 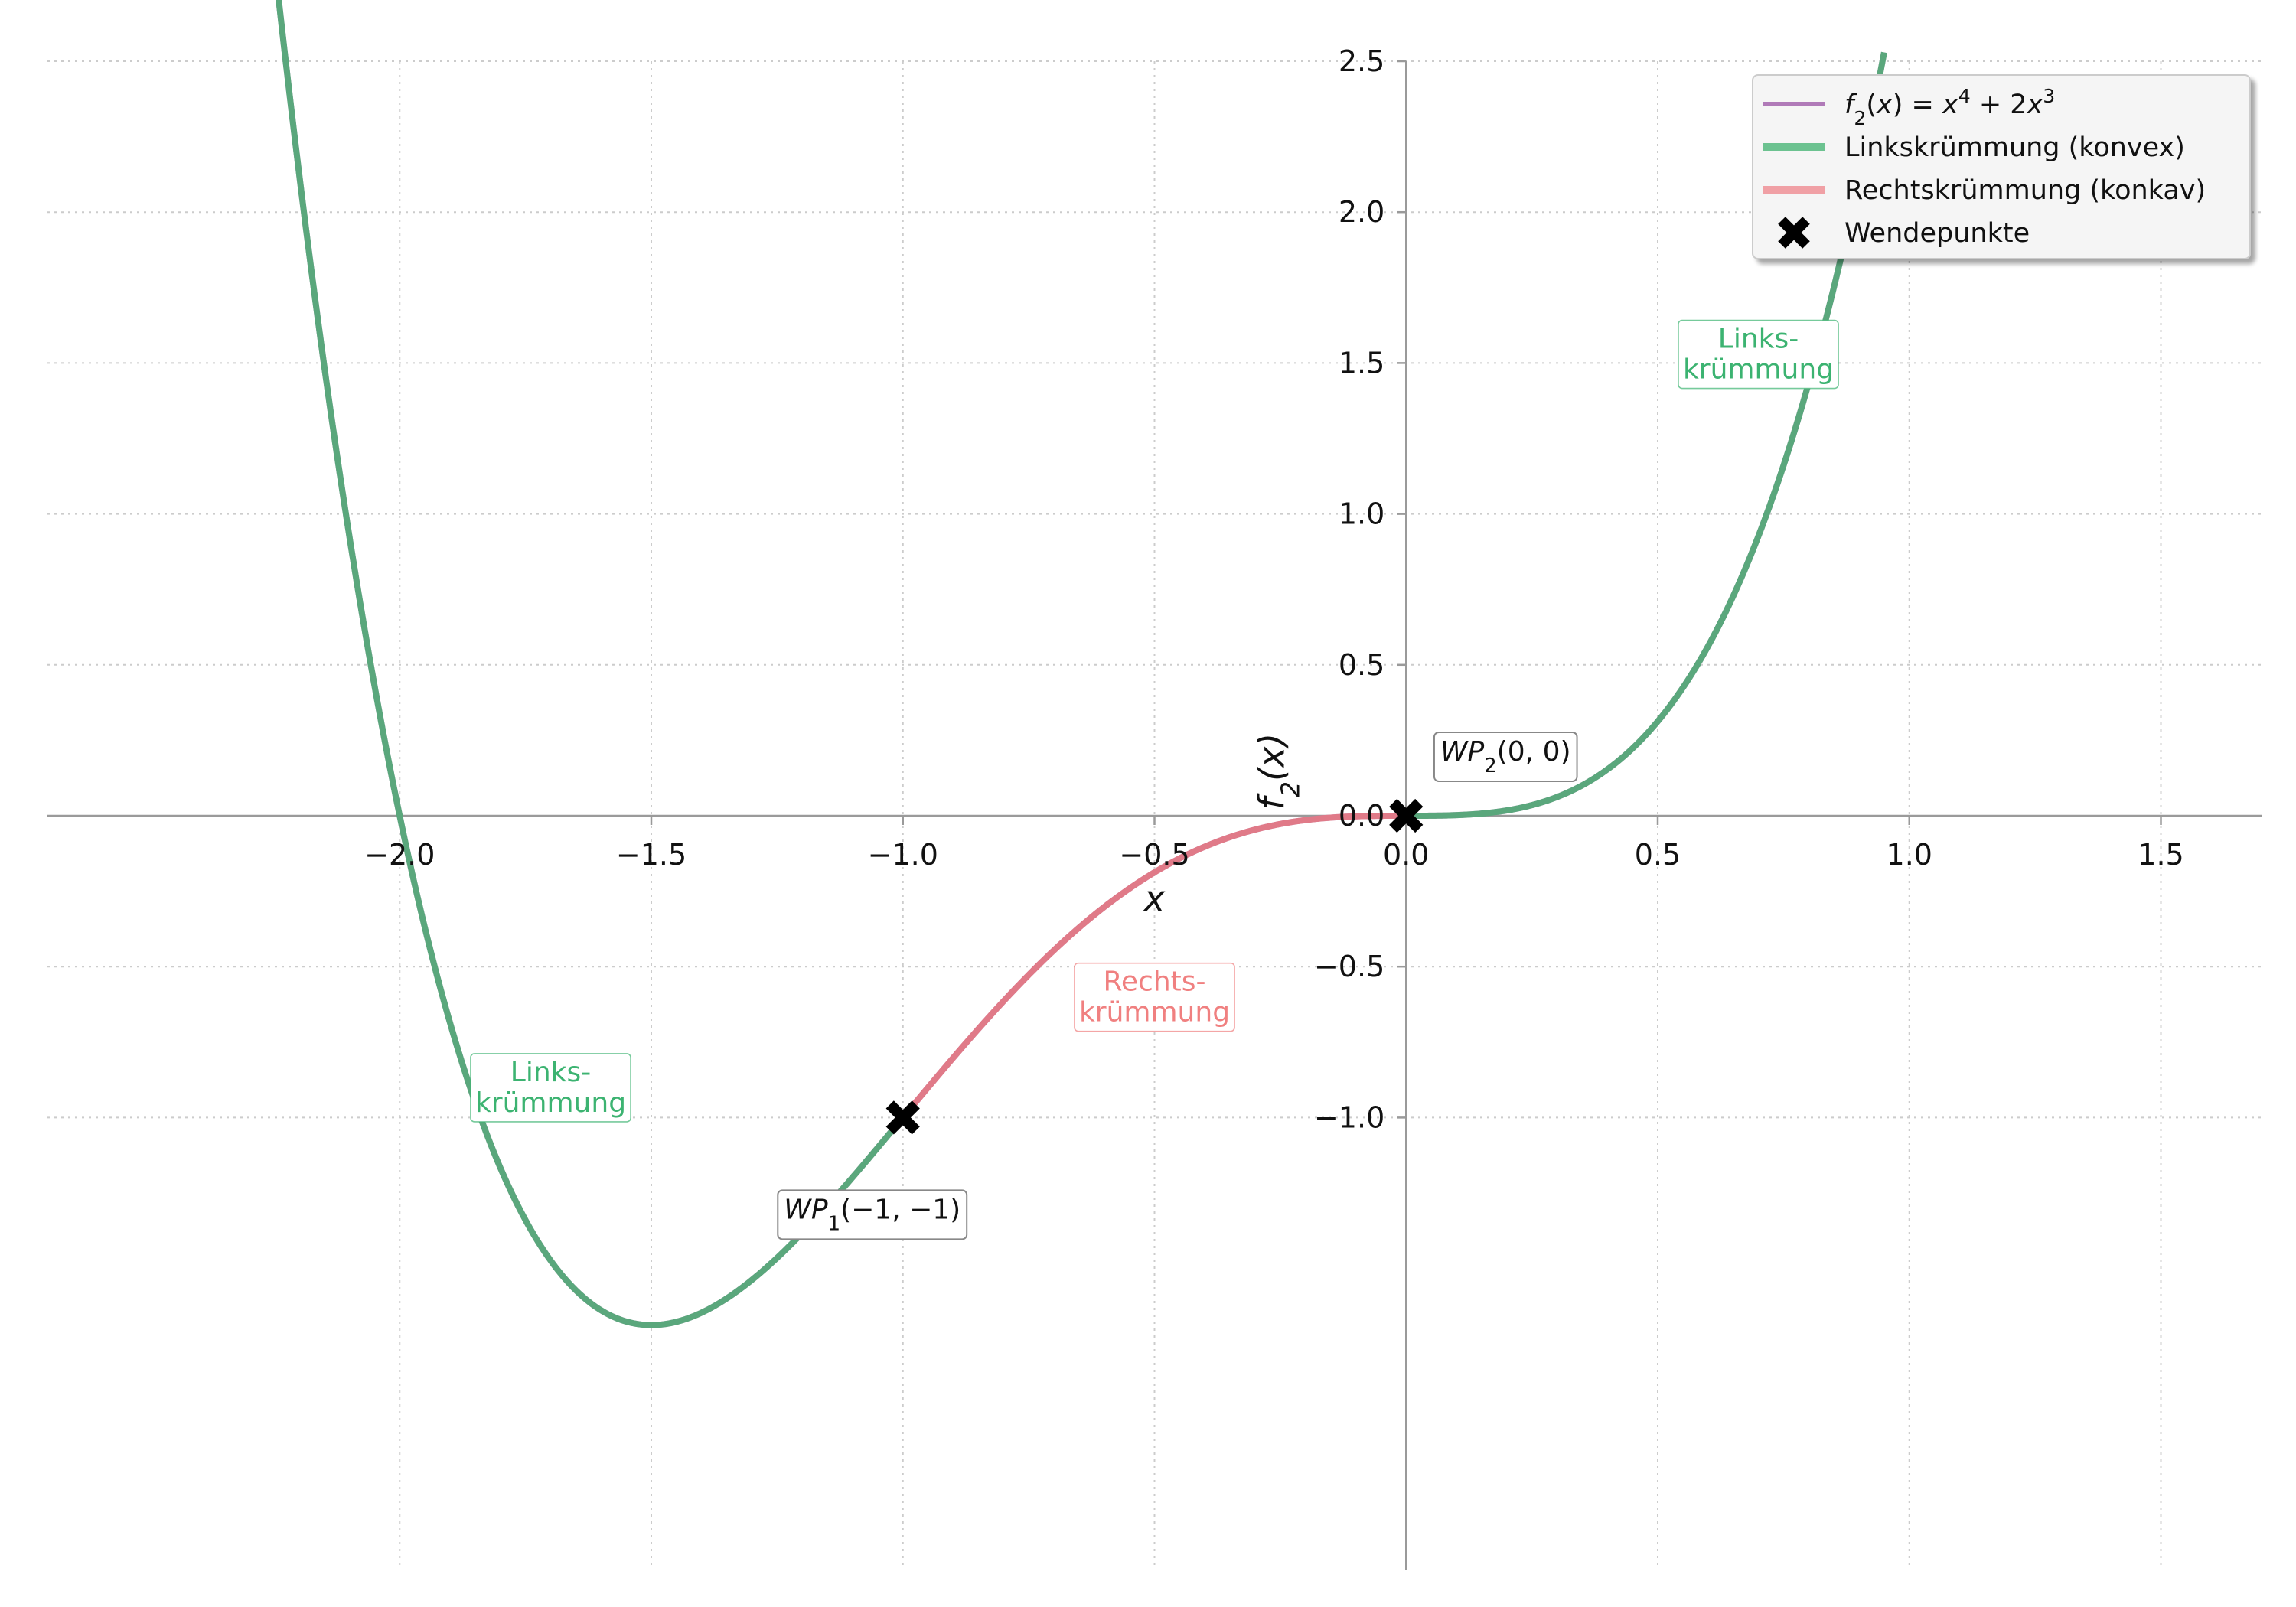 I want to click on x-axis-label: x, so click(x=1154, y=899).